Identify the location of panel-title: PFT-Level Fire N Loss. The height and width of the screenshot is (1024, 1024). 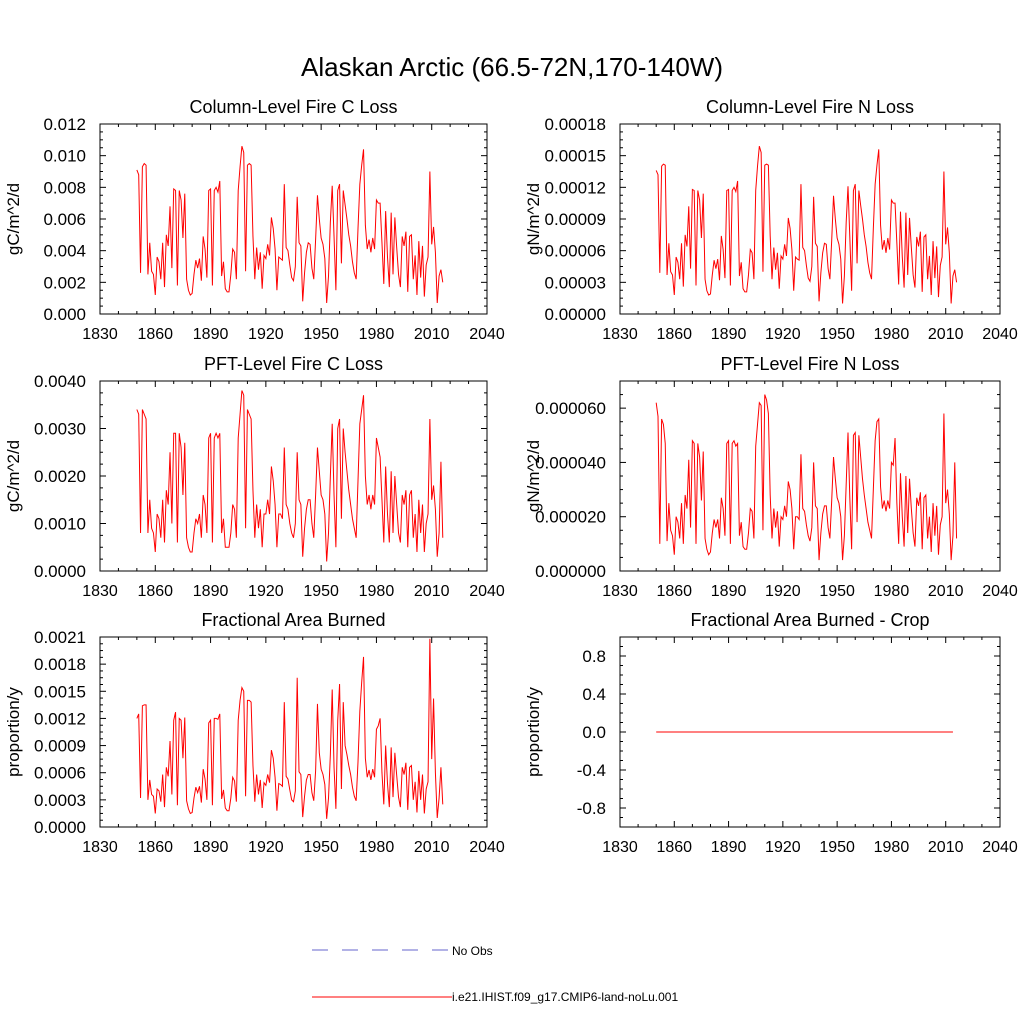
(809, 364).